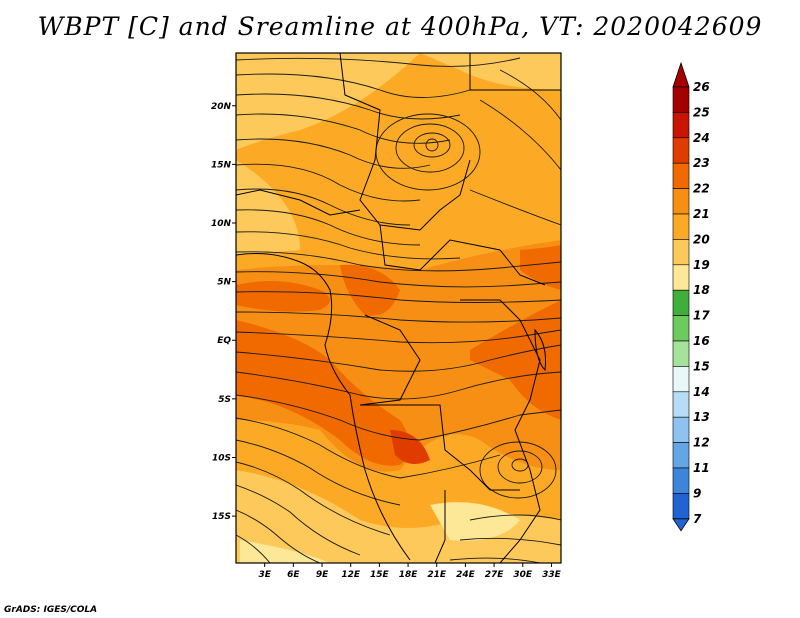 This screenshot has width=800, height=618. What do you see at coordinates (223, 312) in the screenshot?
I see `latitude-axis: 20N 15N 10N 5N EQ 5S 10S 15S` at bounding box center [223, 312].